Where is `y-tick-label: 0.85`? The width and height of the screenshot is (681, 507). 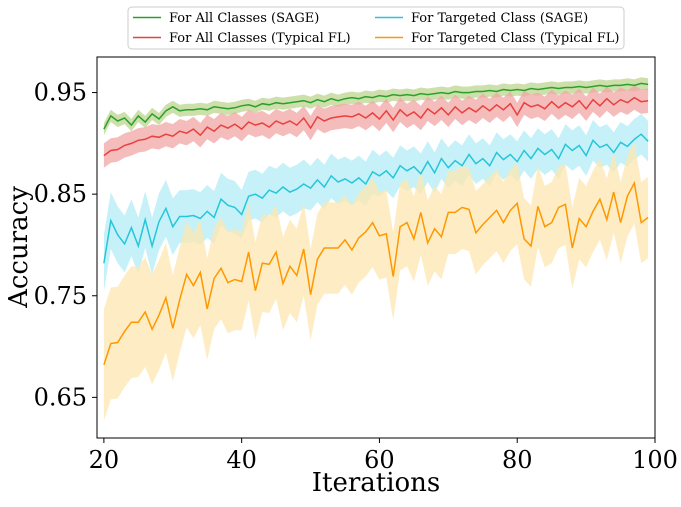
y-tick-label: 0.85 is located at coordinates (60, 194).